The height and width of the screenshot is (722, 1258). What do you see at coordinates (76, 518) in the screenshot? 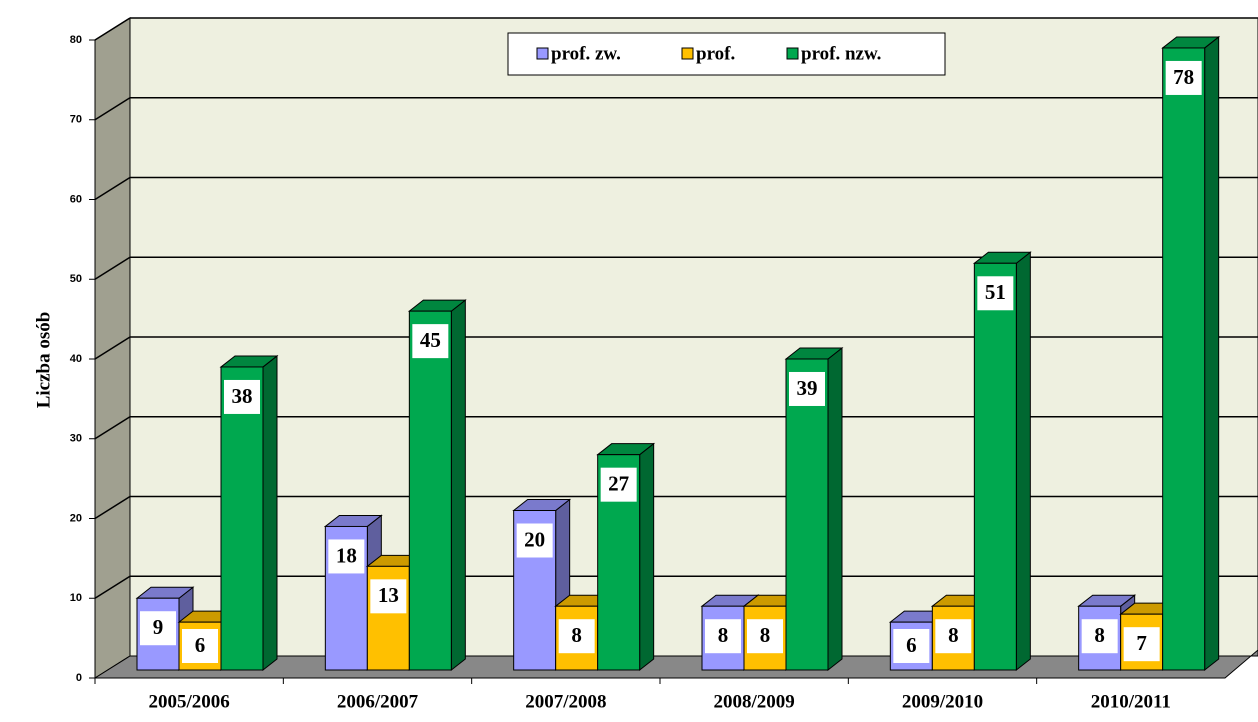
I see `y-tick-label: 20` at bounding box center [76, 518].